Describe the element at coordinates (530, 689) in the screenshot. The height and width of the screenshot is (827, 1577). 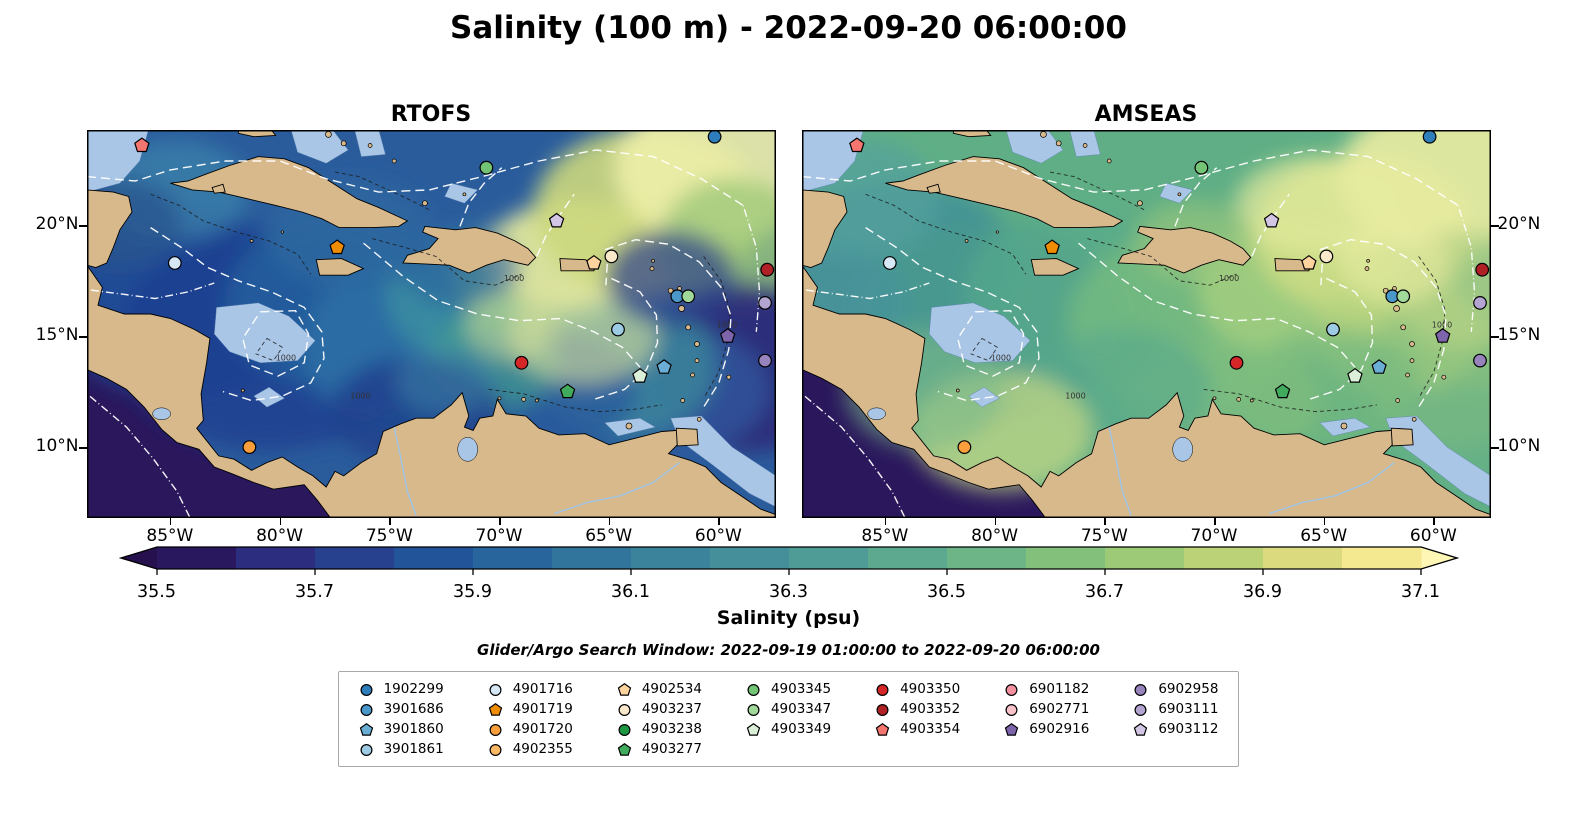
I see `legend-entry-4901716: 4901716` at that location.